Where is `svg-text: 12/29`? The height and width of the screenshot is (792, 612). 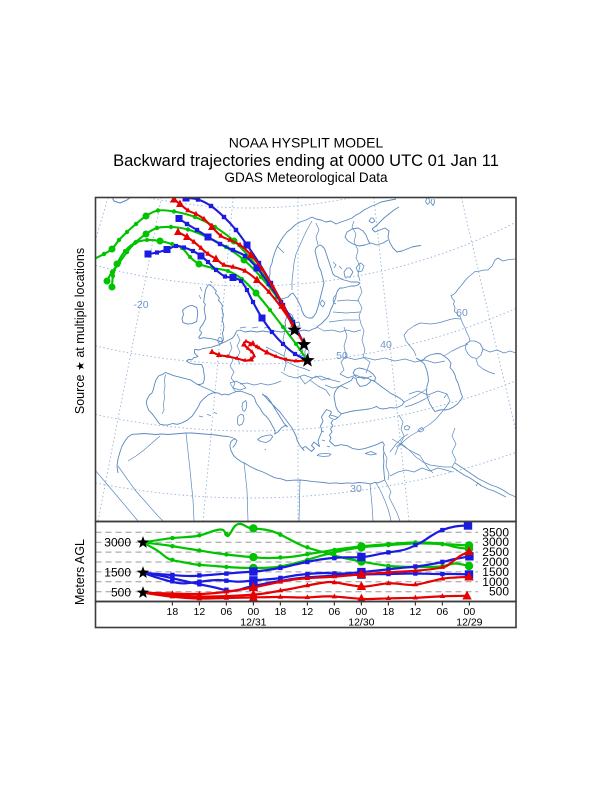
svg-text: 12/29 is located at coordinates (469, 623).